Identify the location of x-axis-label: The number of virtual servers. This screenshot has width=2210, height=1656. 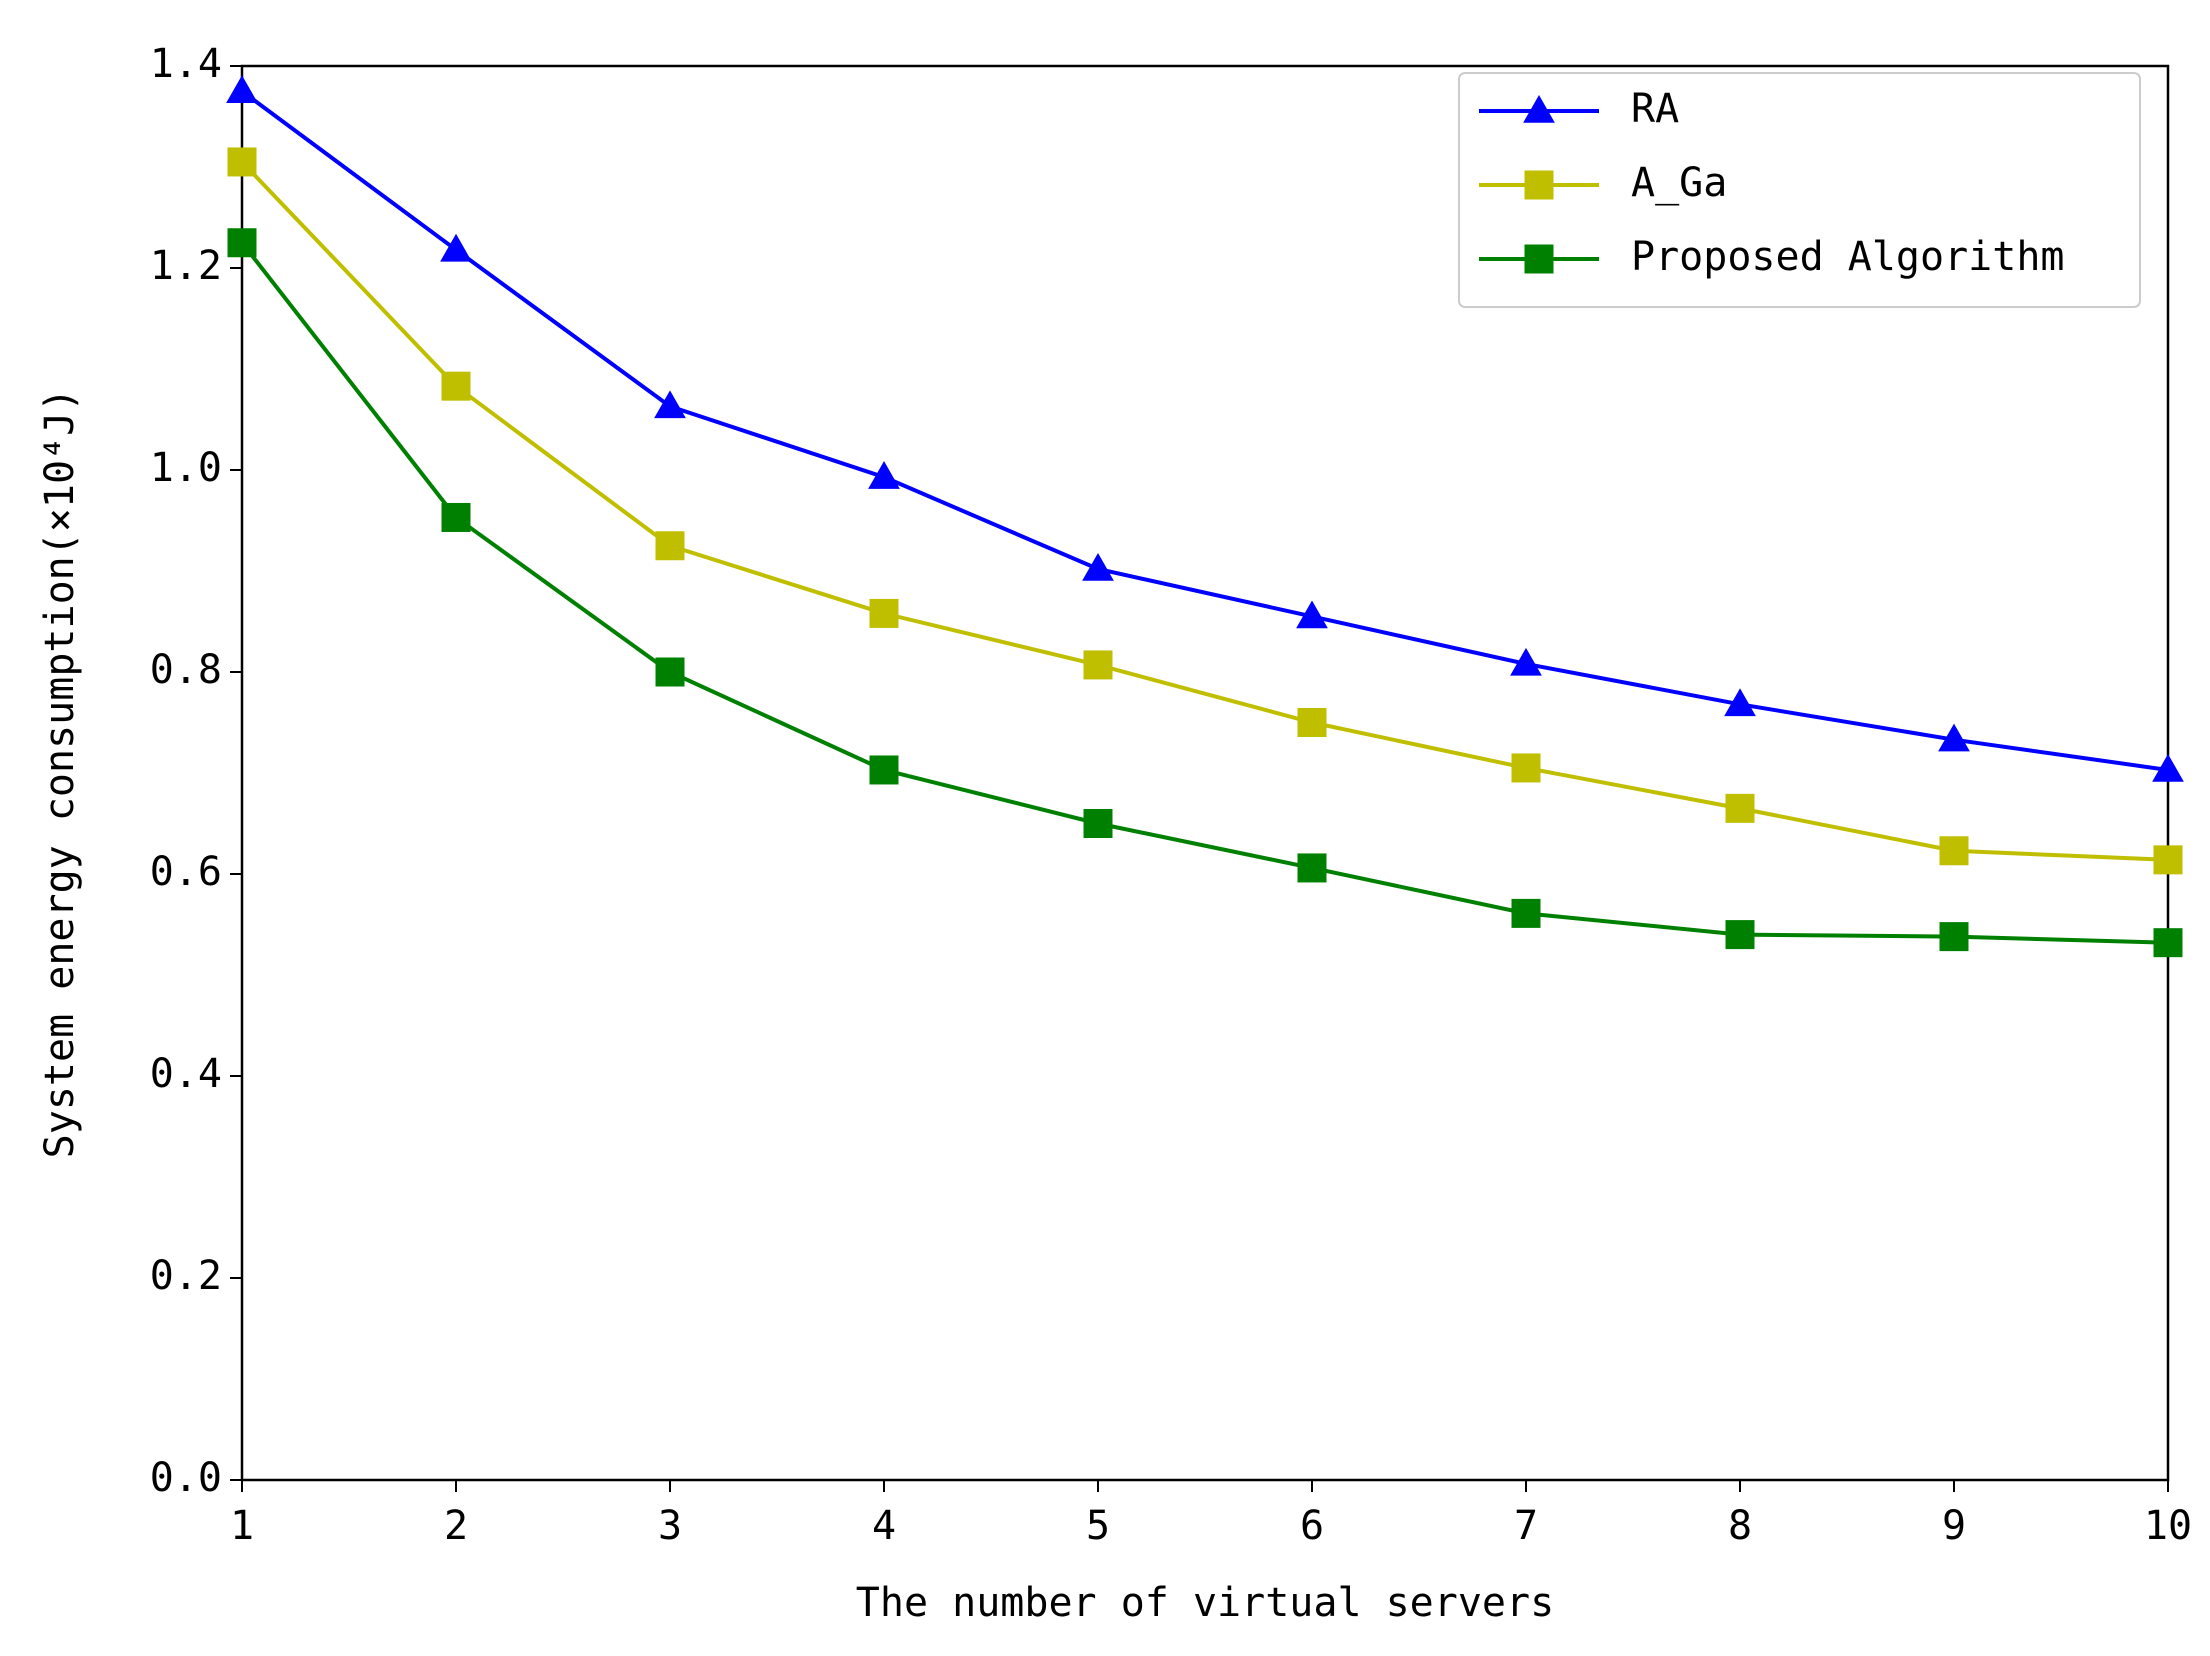
(1205, 1603).